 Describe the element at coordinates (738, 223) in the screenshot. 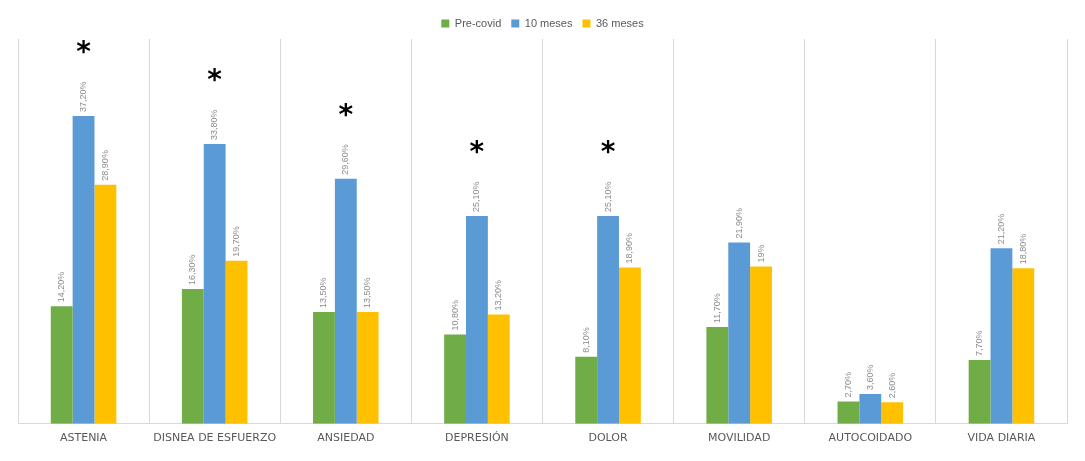

I see `data-label: 21,90%` at that location.